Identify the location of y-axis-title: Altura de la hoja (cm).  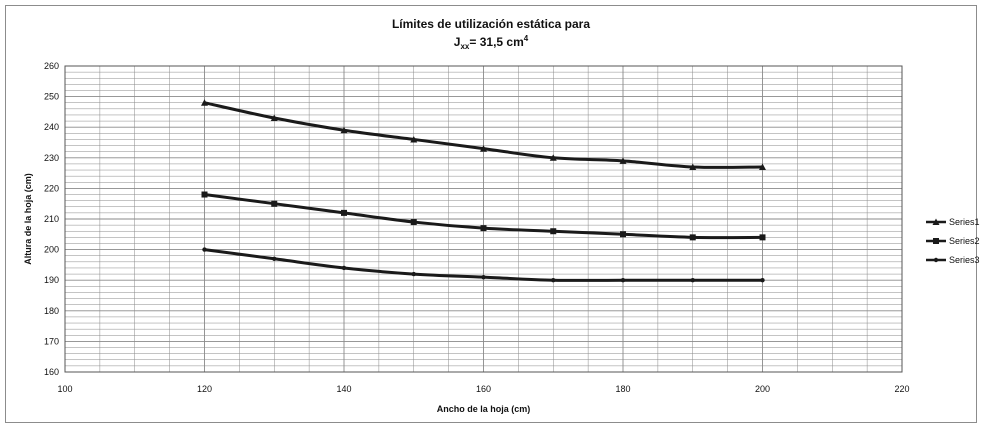
(28, 219).